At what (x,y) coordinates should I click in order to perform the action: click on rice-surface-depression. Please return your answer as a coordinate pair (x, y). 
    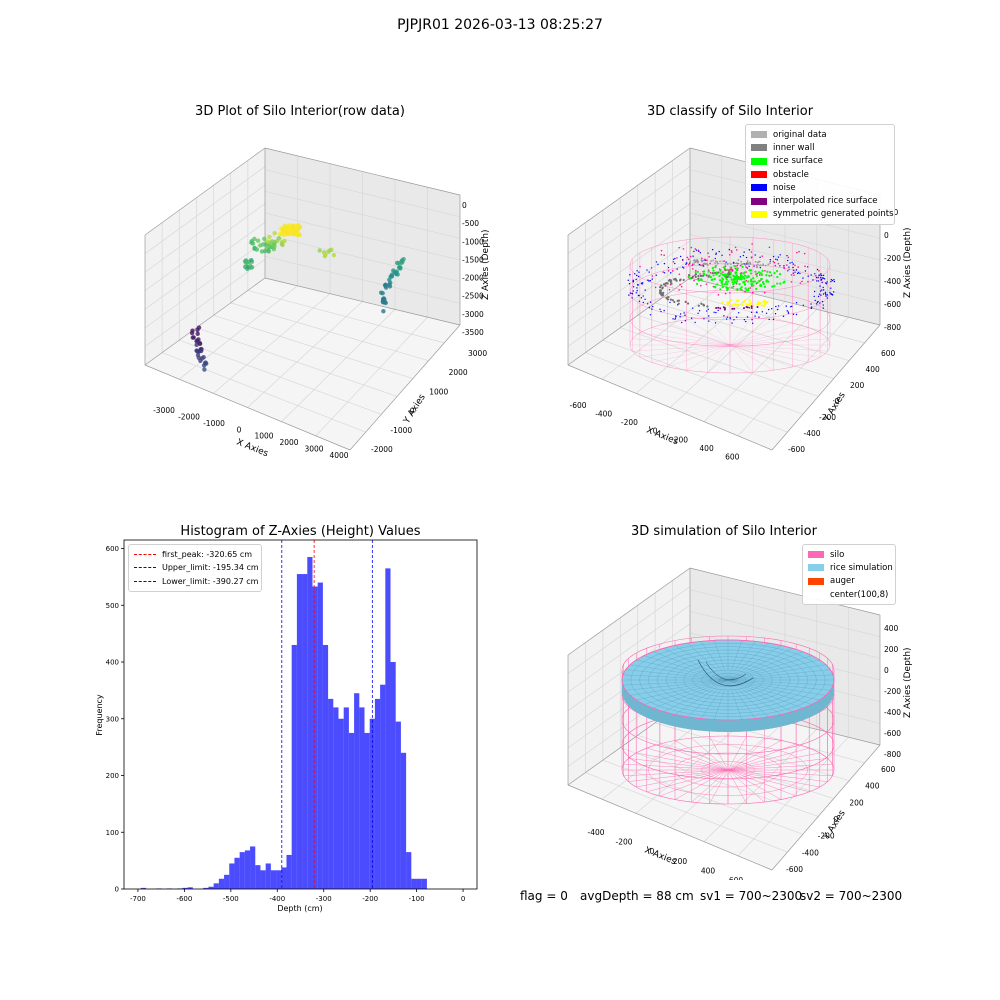
    Looking at the image, I should click on (726, 671).